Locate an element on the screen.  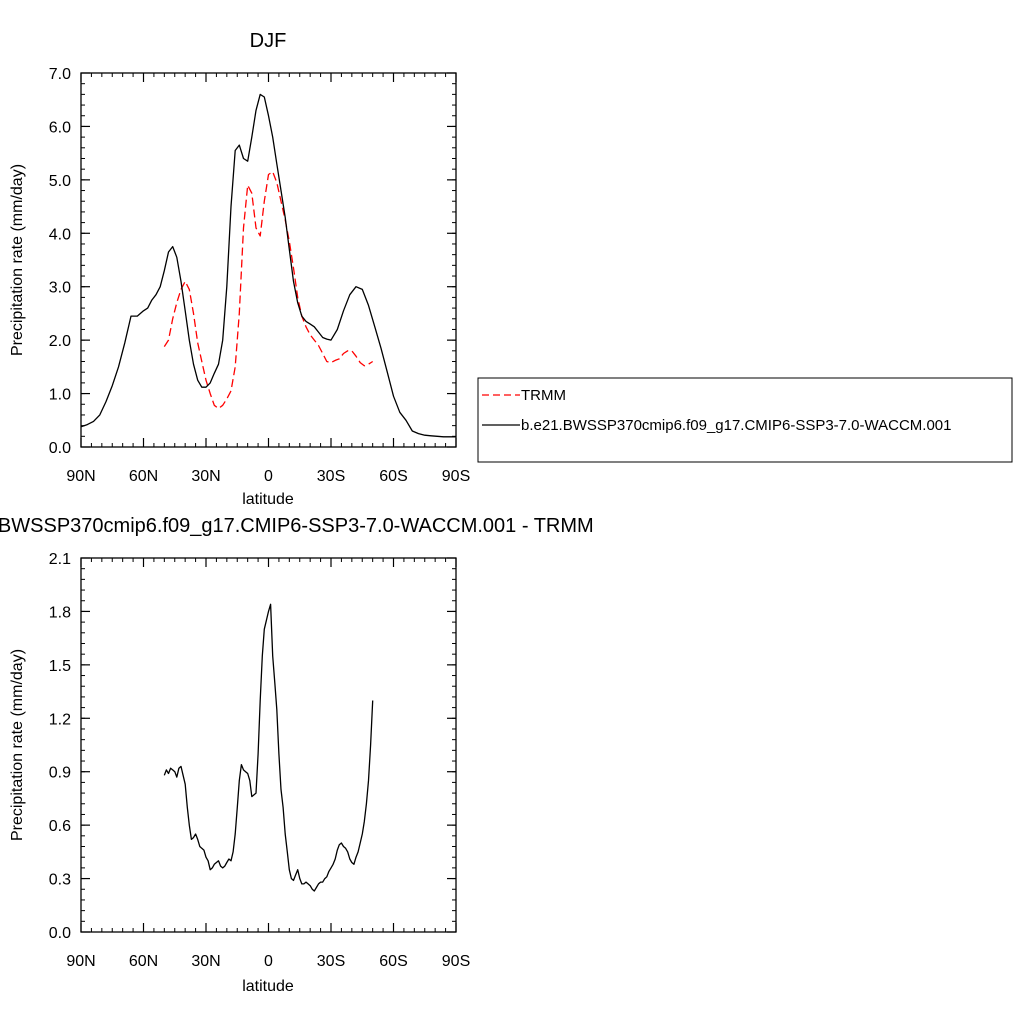
bottom-series-line-model is located at coordinates (268, 747).